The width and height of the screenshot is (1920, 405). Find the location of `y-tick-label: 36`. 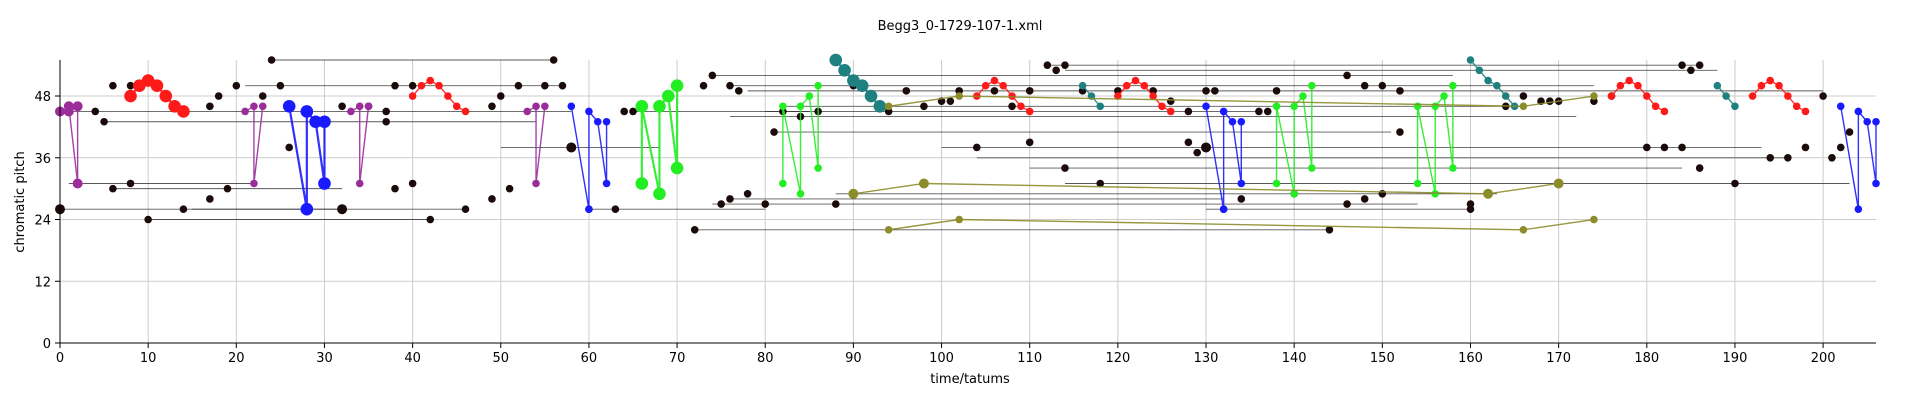

y-tick-label: 36 is located at coordinates (42, 159).